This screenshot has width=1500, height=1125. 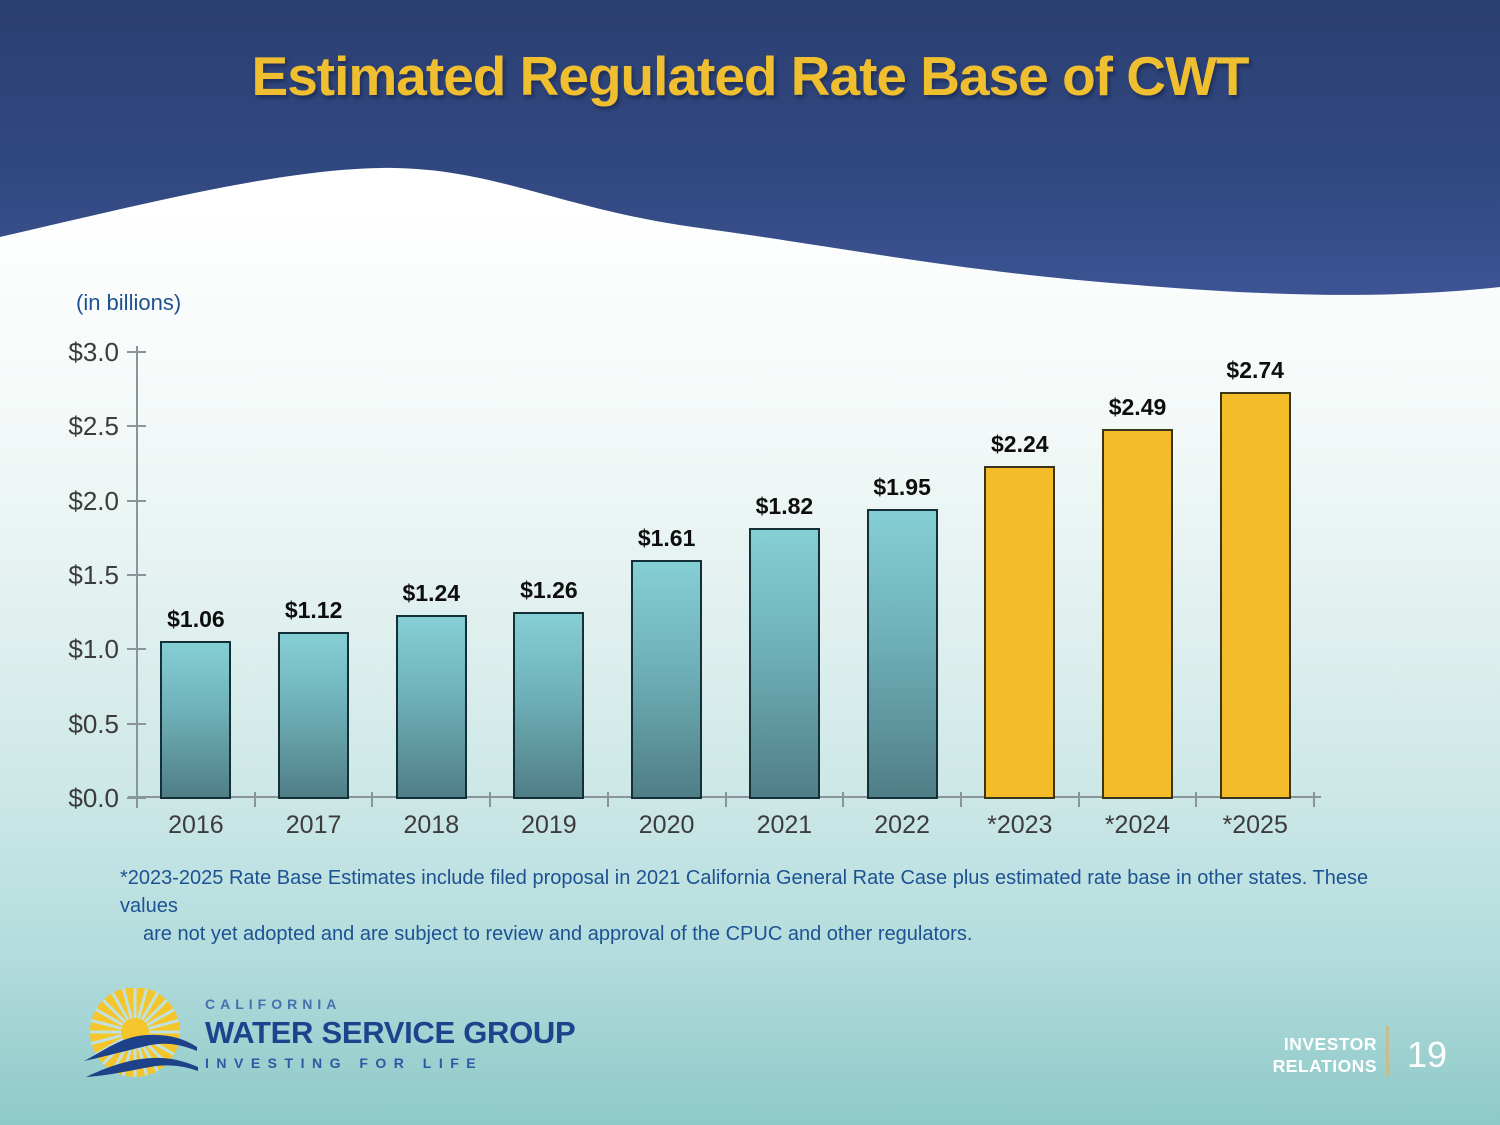 I want to click on bar-2023, so click(x=1020, y=632).